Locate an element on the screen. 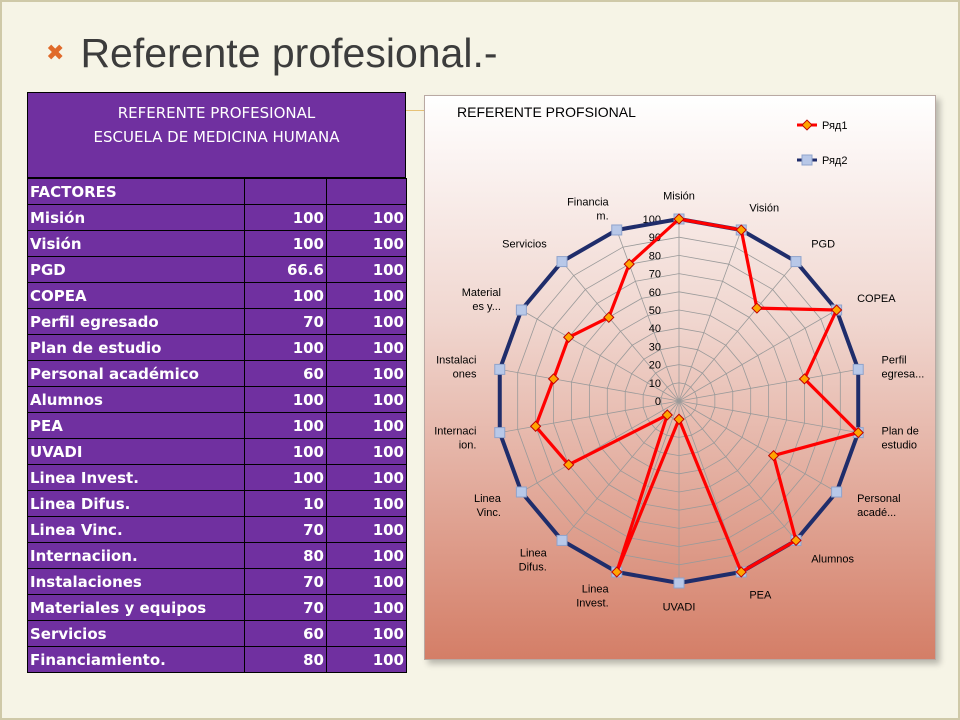  table-row: Instalaciones 70 100 is located at coordinates (217, 581).